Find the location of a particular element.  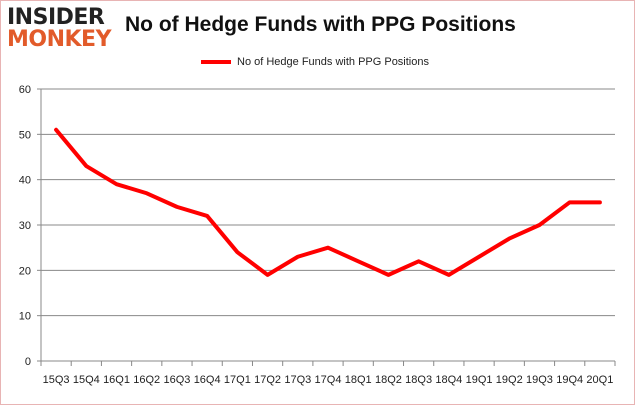

x-tick-label: 15Q4 is located at coordinates (86, 380).